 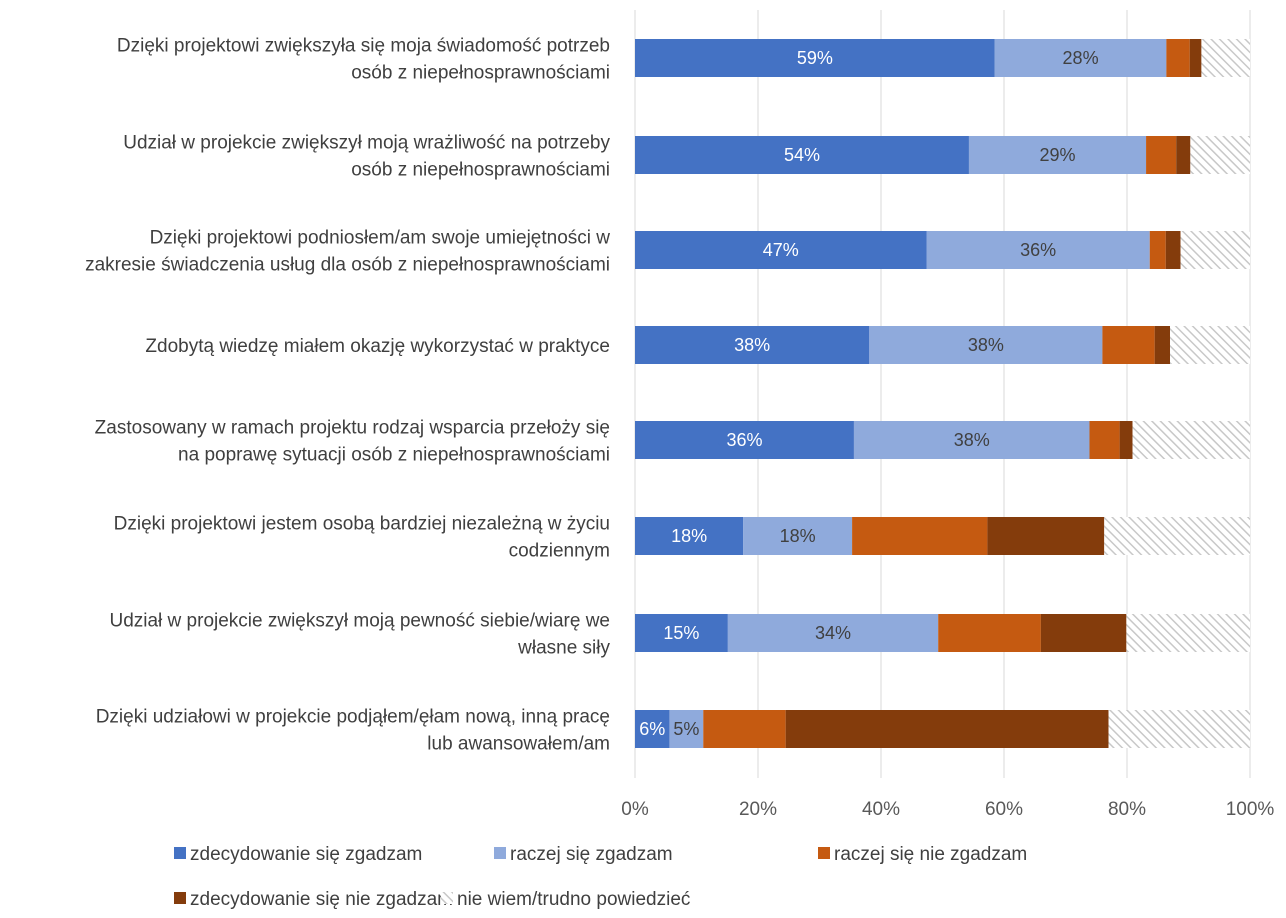 What do you see at coordinates (635, 809) in the screenshot?
I see `tick-label-0: 0%` at bounding box center [635, 809].